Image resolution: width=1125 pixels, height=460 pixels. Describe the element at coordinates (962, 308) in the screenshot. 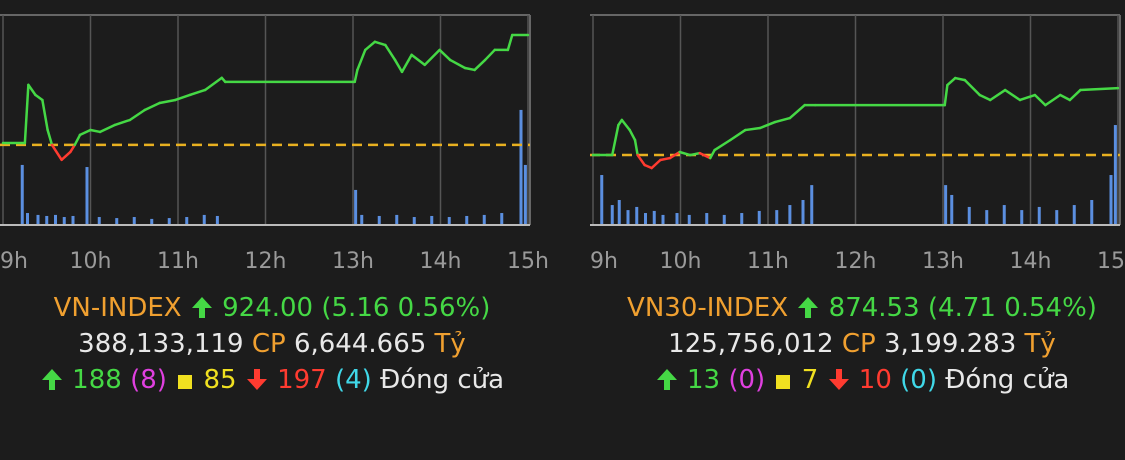

I see `index-change: 874.53 (4.71 0.54%)` at that location.